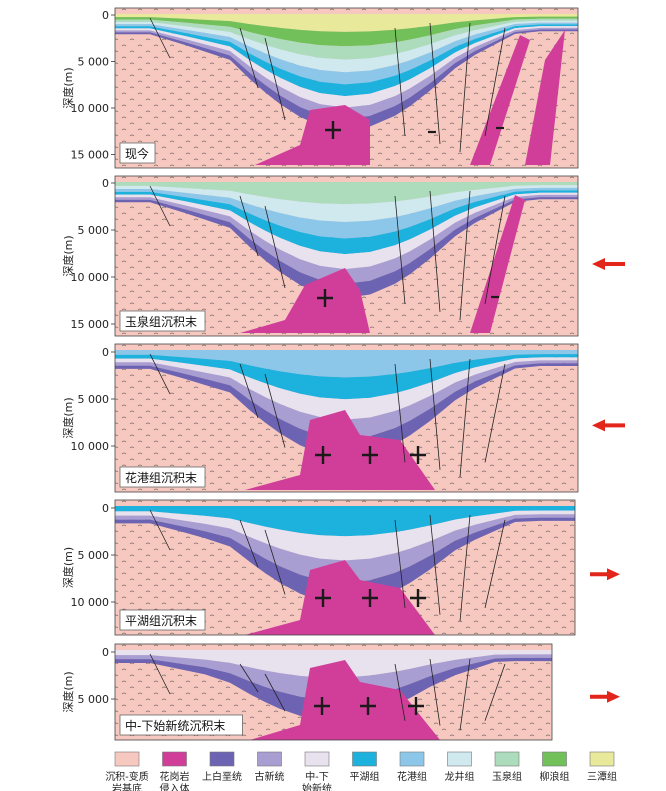 The height and width of the screenshot is (791, 666). I want to click on legend-item-paleogene: 古新统, so click(270, 767).